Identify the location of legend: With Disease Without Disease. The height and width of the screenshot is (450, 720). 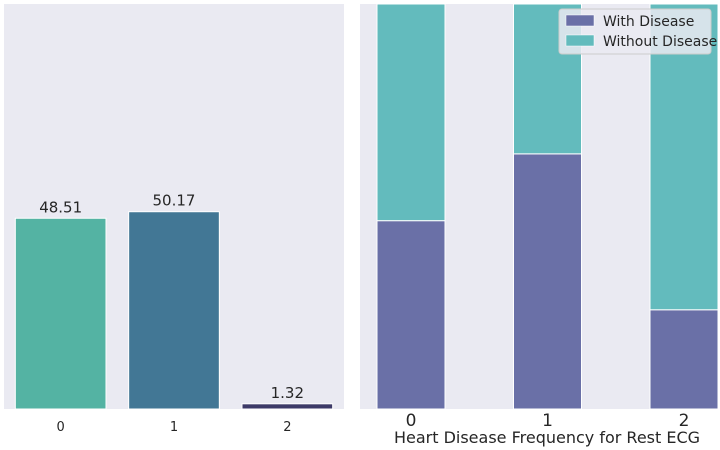
(637, 31).